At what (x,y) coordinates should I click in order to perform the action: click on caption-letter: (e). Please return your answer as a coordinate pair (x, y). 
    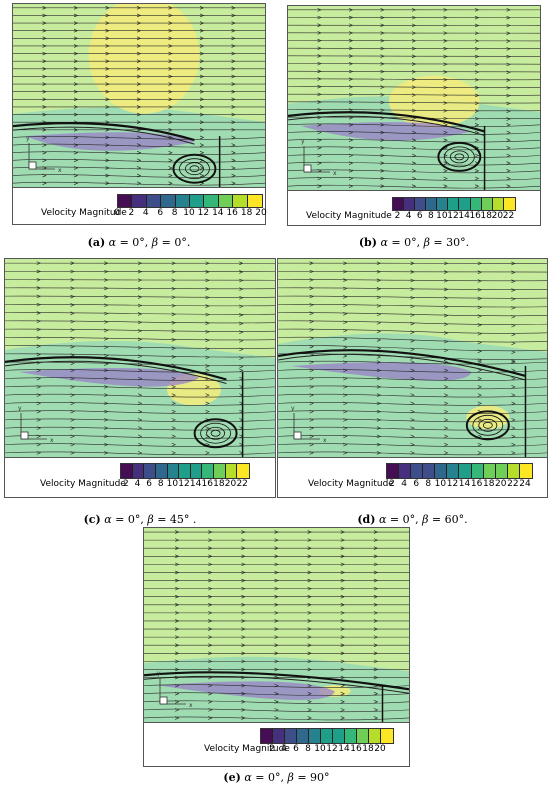
    Looking at the image, I should click on (232, 777).